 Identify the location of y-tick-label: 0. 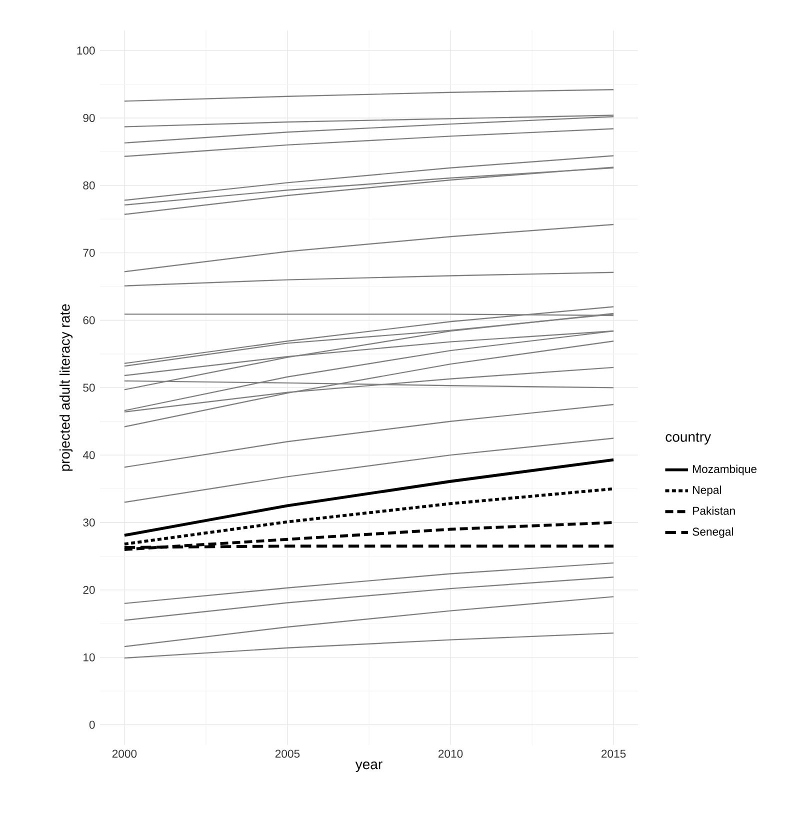
(92, 724).